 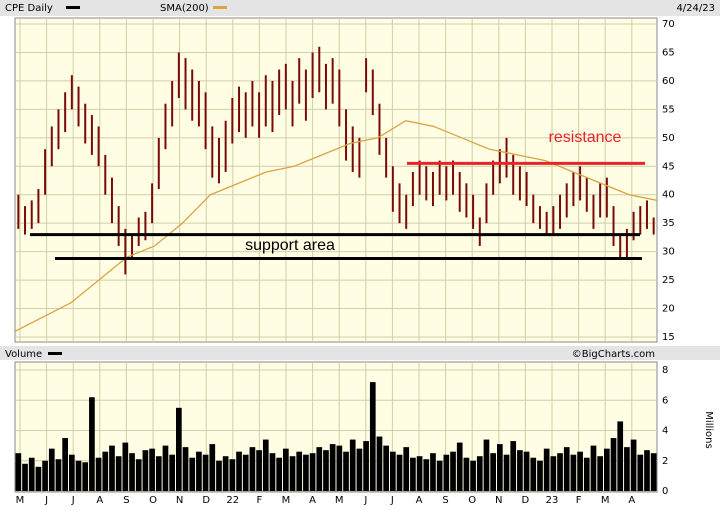 I want to click on date: 4/24/23, so click(x=695, y=8).